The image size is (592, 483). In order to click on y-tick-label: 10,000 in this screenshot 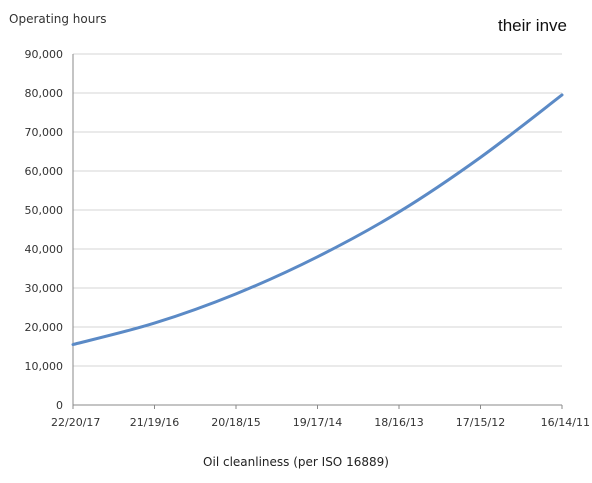, I will do `click(44, 366)`.